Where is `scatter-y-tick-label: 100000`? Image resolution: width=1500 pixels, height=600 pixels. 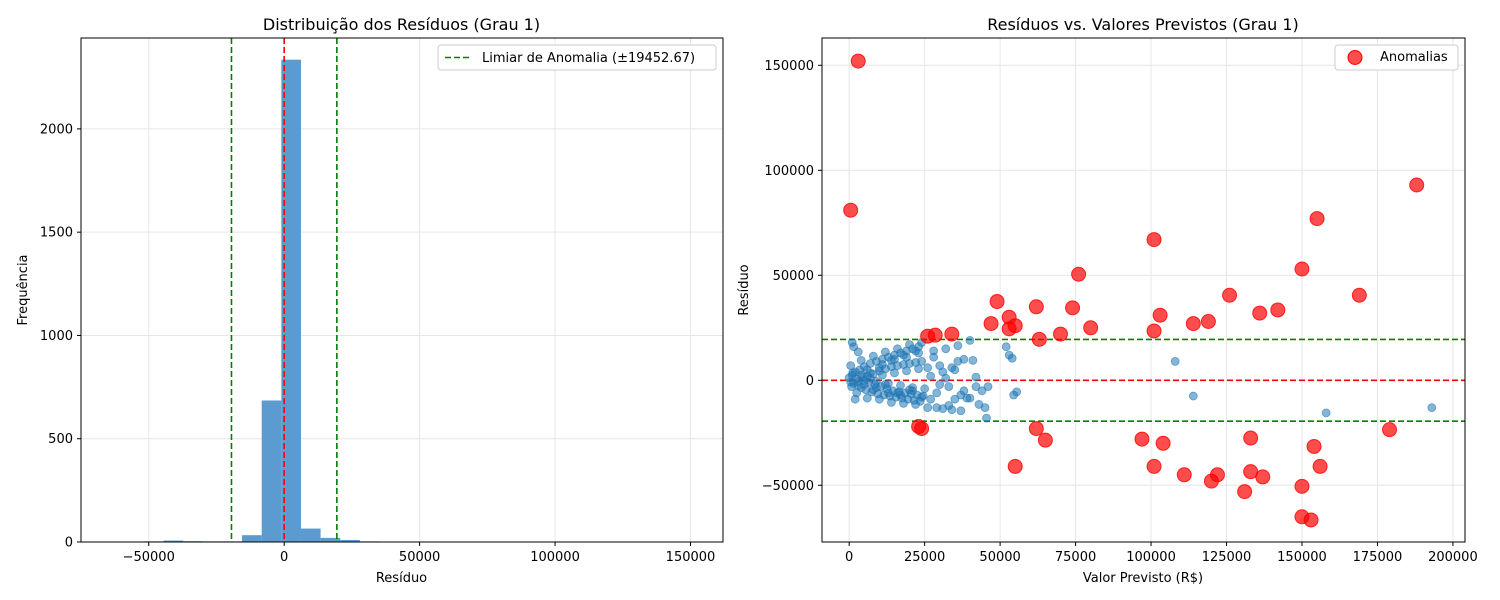
scatter-y-tick-label: 100000 is located at coordinates (789, 171).